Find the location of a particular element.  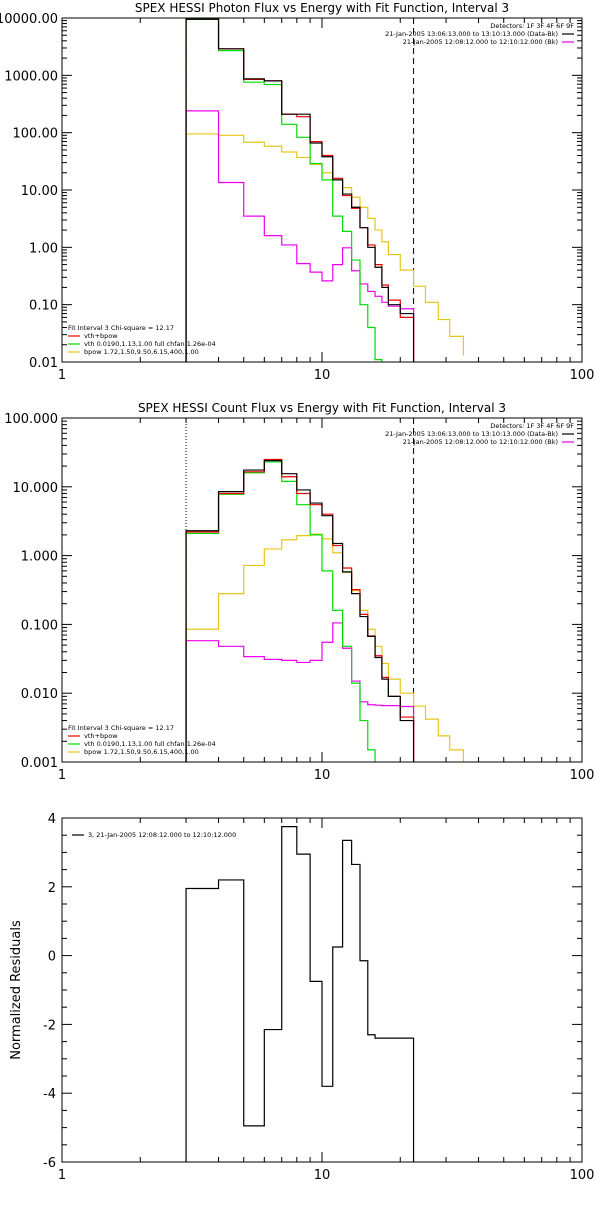

y-tick-label: 100.00 is located at coordinates (36, 134).